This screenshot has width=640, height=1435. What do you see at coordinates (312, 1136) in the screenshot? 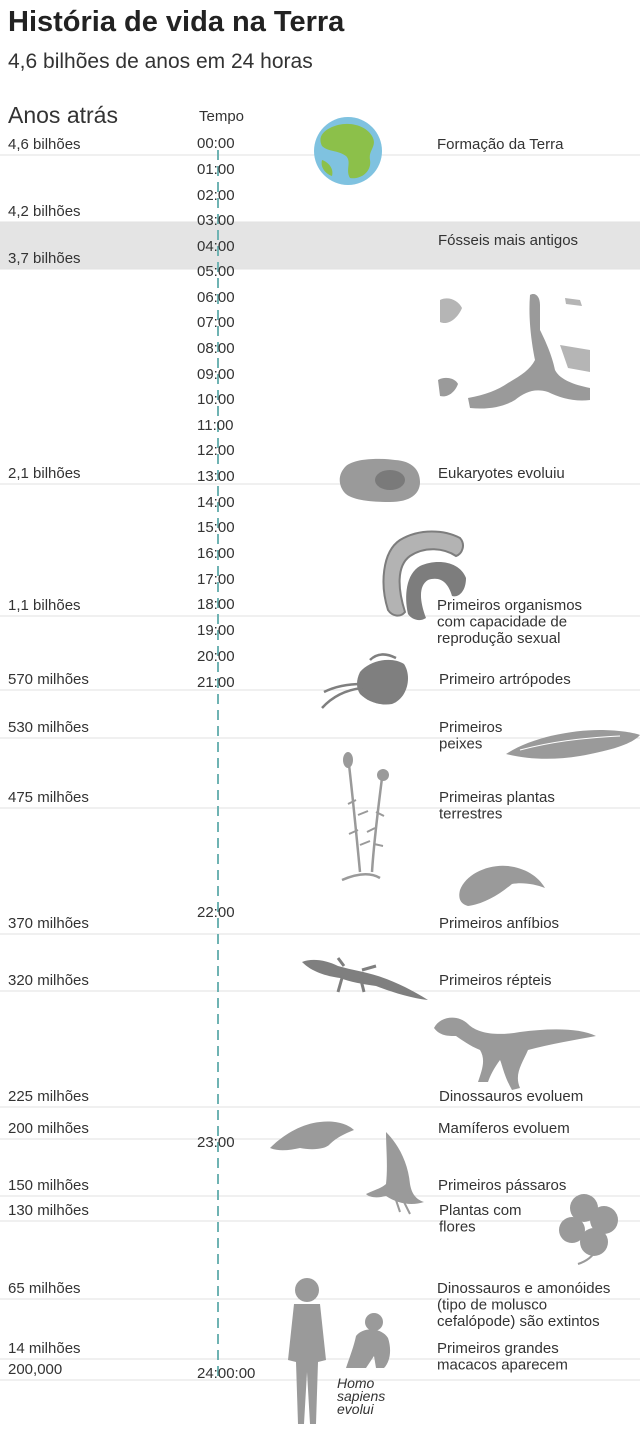
I see `mammal-icon` at bounding box center [312, 1136].